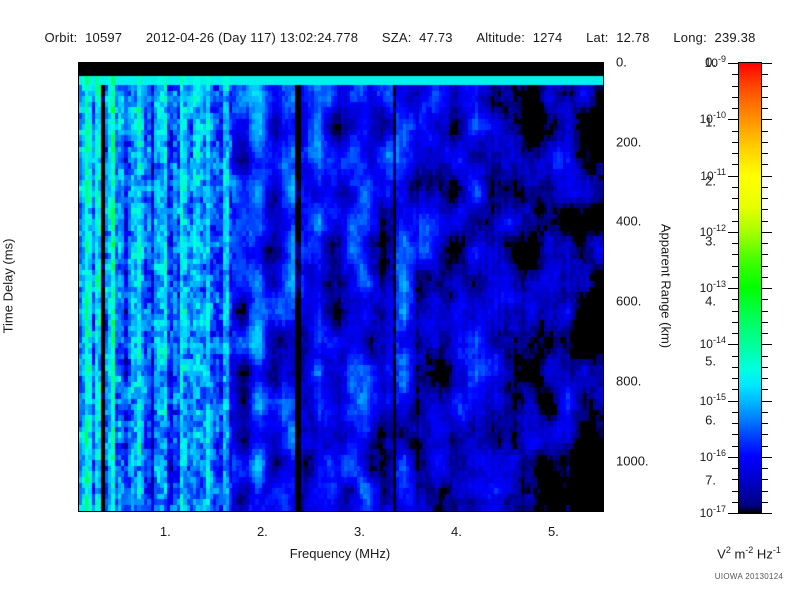  Describe the element at coordinates (749, 553) in the screenshot. I see `colorbar-units: V2 m-2 Hz-1` at that location.